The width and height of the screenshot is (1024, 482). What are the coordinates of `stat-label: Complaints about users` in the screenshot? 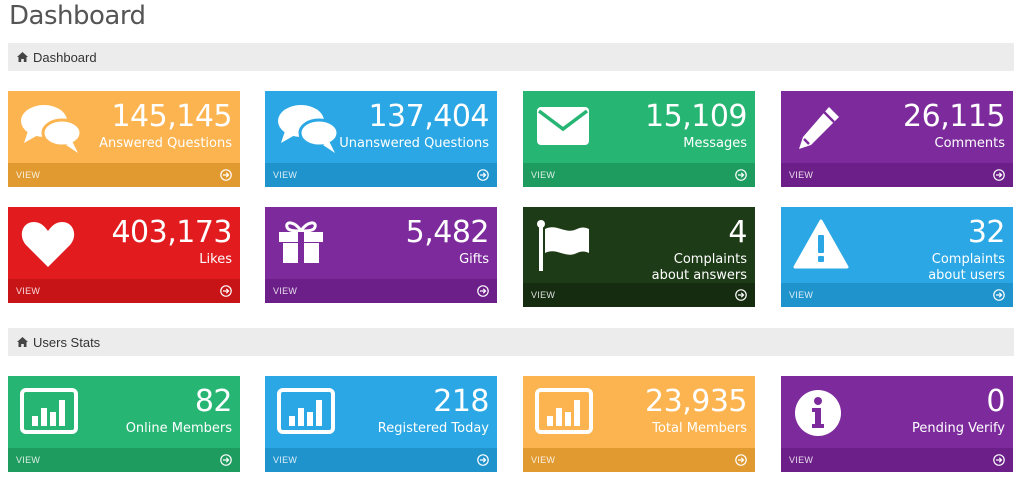 It's located at (966, 268).